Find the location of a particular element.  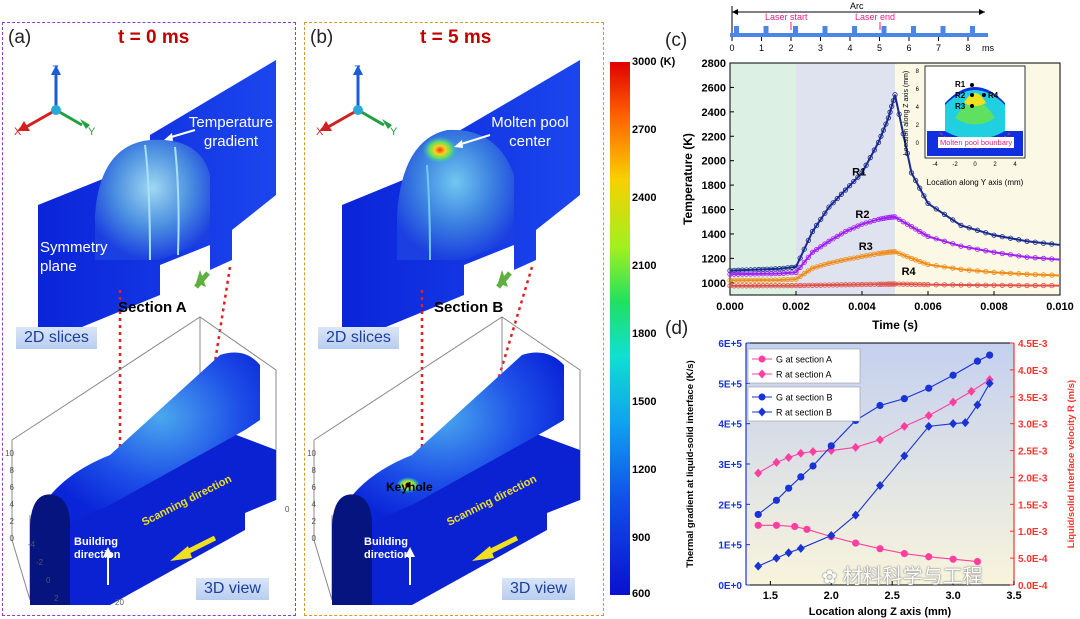

y-tick-label: 1400 is located at coordinates (714, 235).